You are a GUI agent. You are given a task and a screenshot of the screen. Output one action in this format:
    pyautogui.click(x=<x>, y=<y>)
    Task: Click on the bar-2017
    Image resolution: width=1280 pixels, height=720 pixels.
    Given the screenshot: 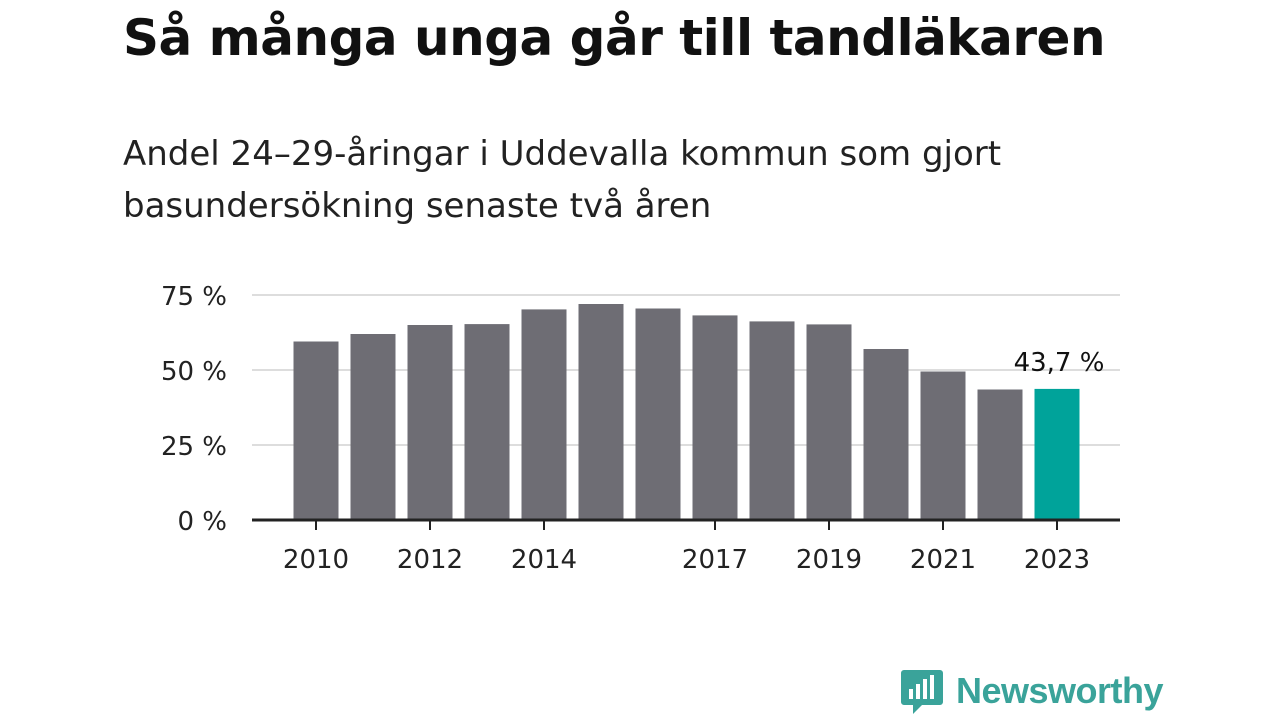 What is the action you would take?
    pyautogui.click(x=715, y=417)
    